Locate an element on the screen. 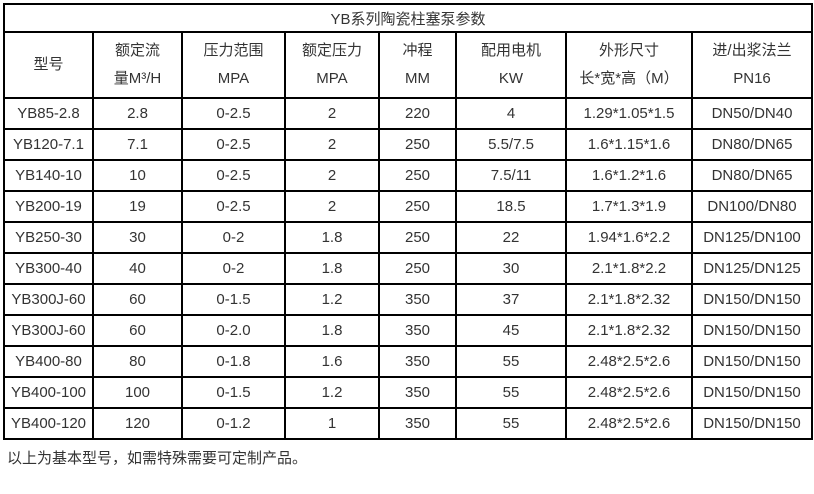  table-cell: 7.1 is located at coordinates (137, 144).